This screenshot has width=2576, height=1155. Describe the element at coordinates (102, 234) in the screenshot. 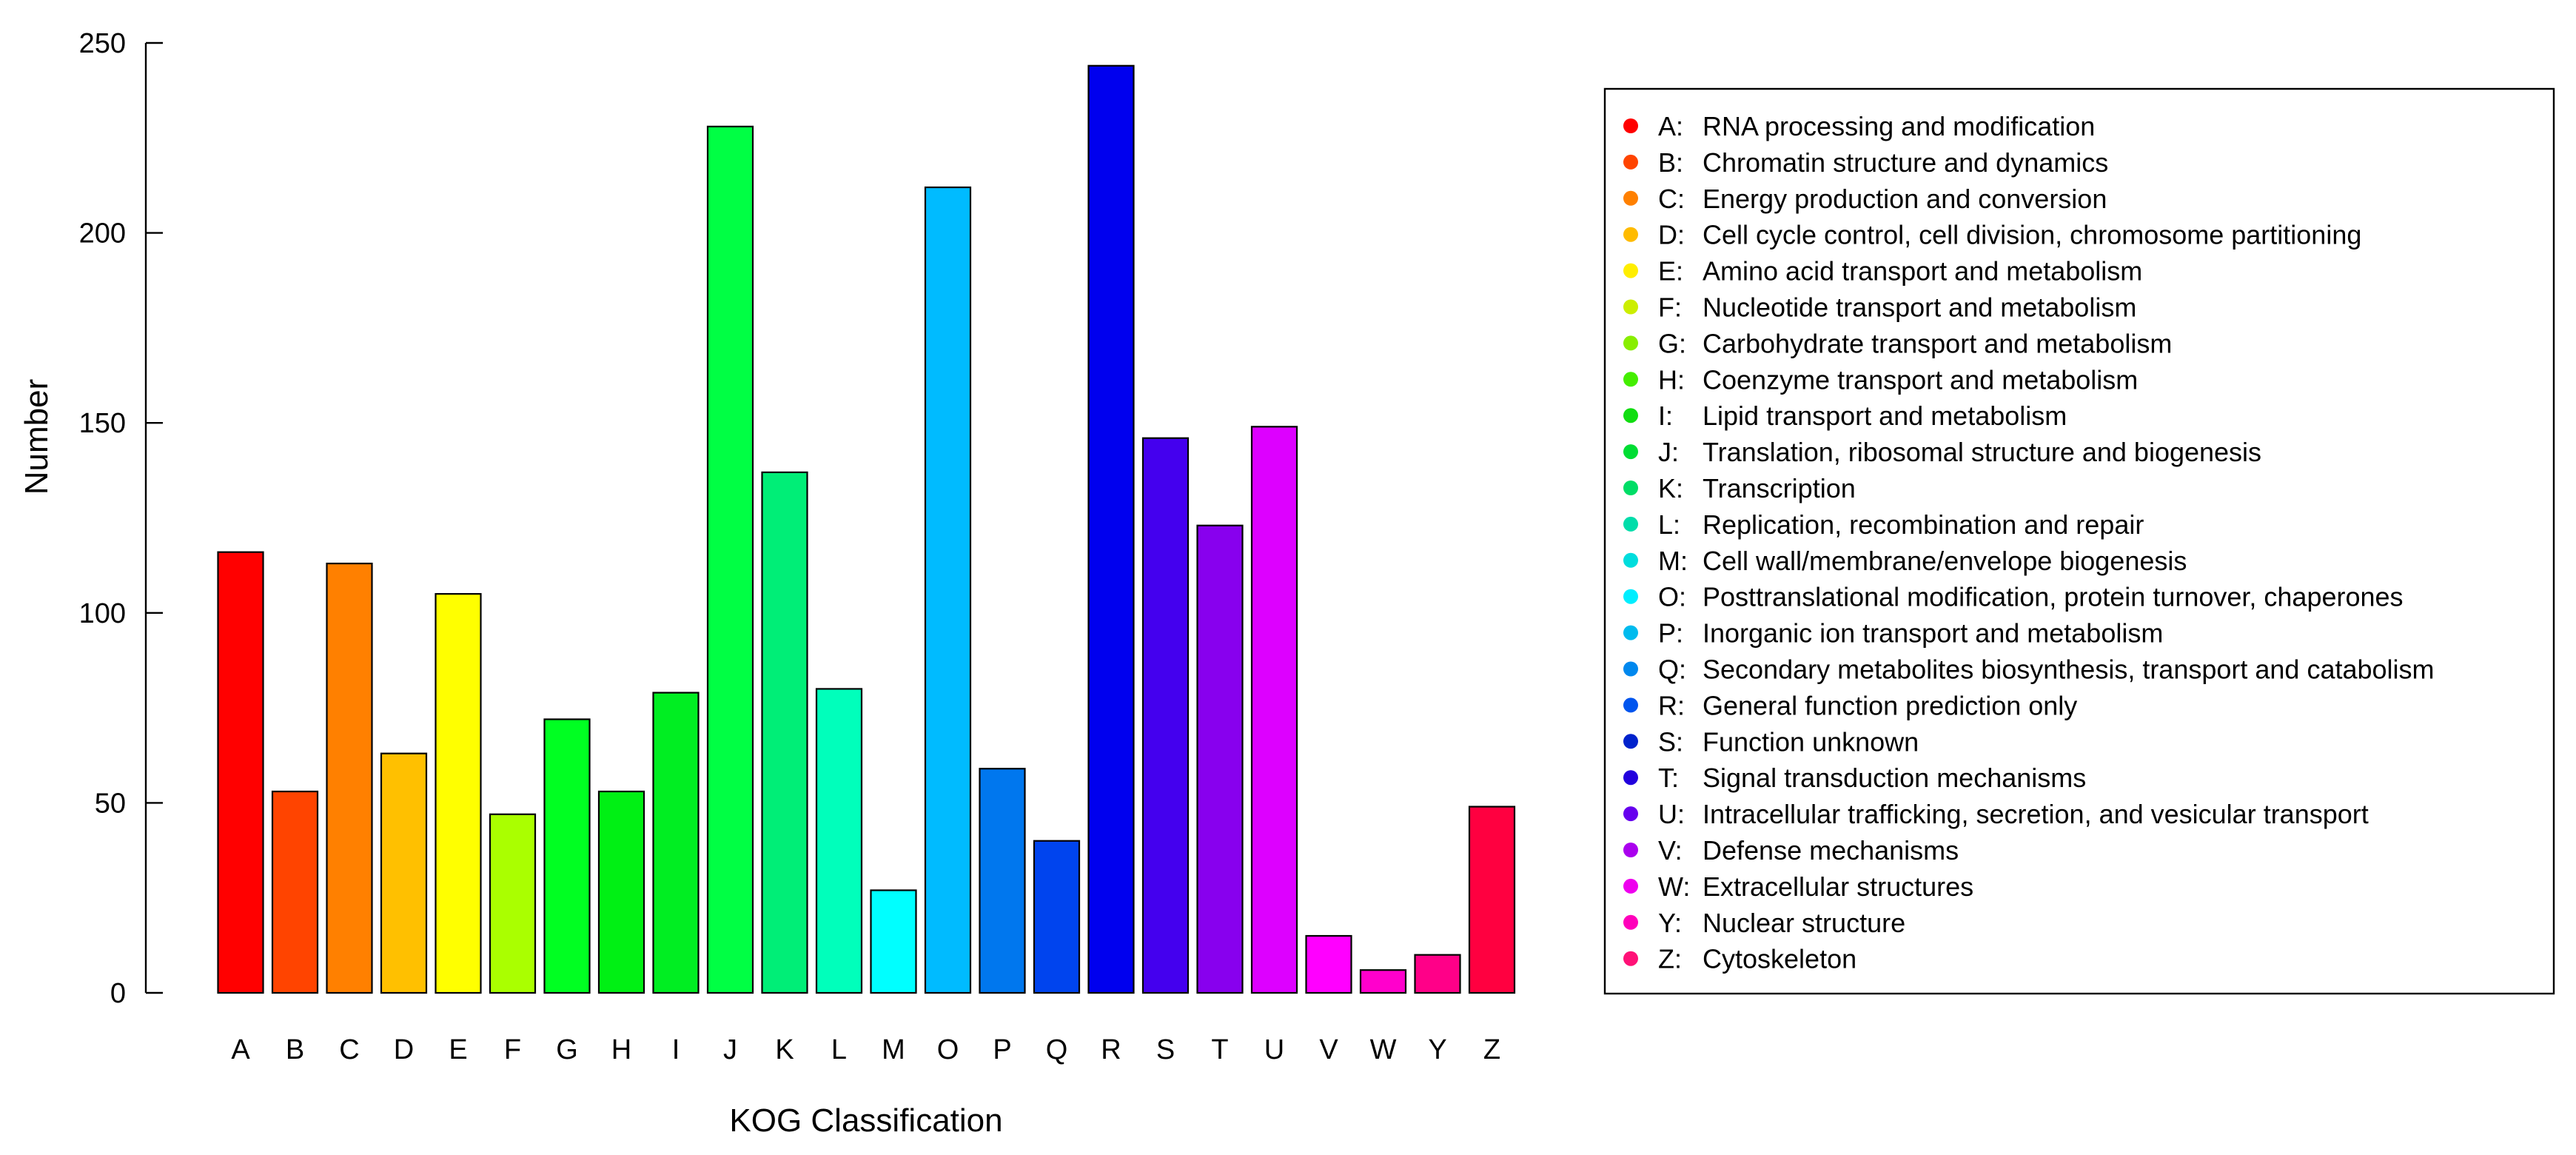

I see `y-tick-label: 200` at that location.